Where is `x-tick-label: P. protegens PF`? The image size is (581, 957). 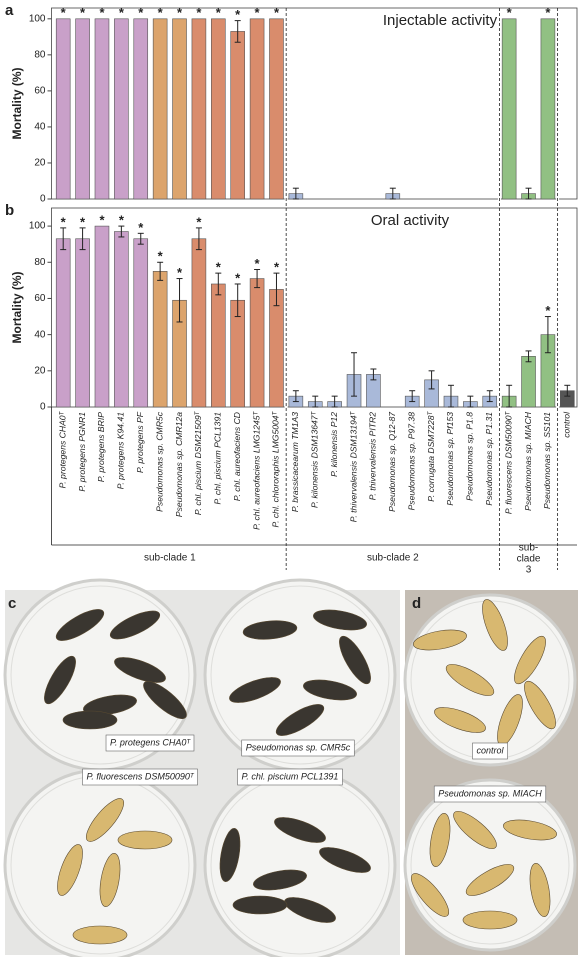
x-tick-label: P. protegens PF is located at coordinates (140, 442).